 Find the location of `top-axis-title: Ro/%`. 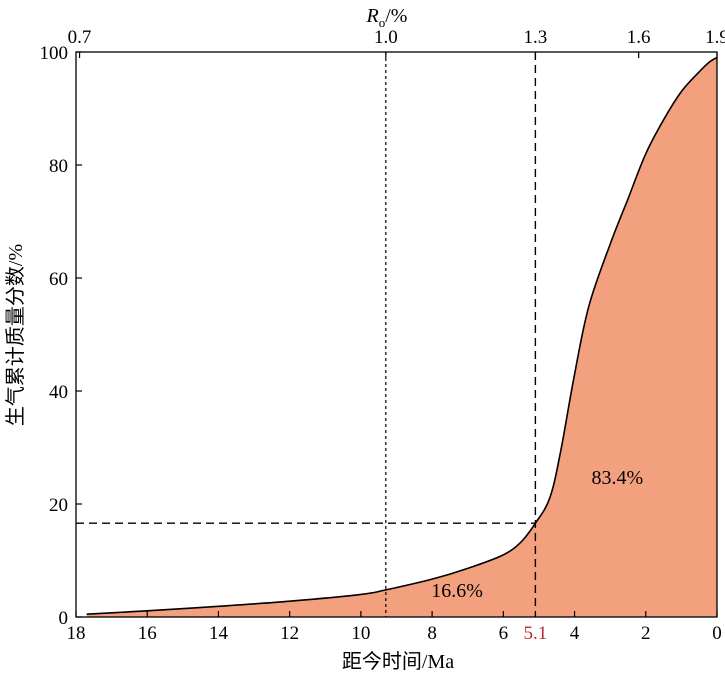

top-axis-title: Ro/% is located at coordinates (387, 17).